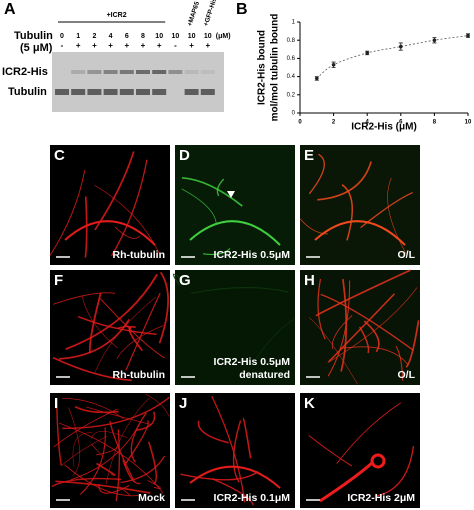 The width and height of the screenshot is (474, 510). Describe the element at coordinates (435, 123) in the screenshot. I see `x-tick-label: 8` at that location.